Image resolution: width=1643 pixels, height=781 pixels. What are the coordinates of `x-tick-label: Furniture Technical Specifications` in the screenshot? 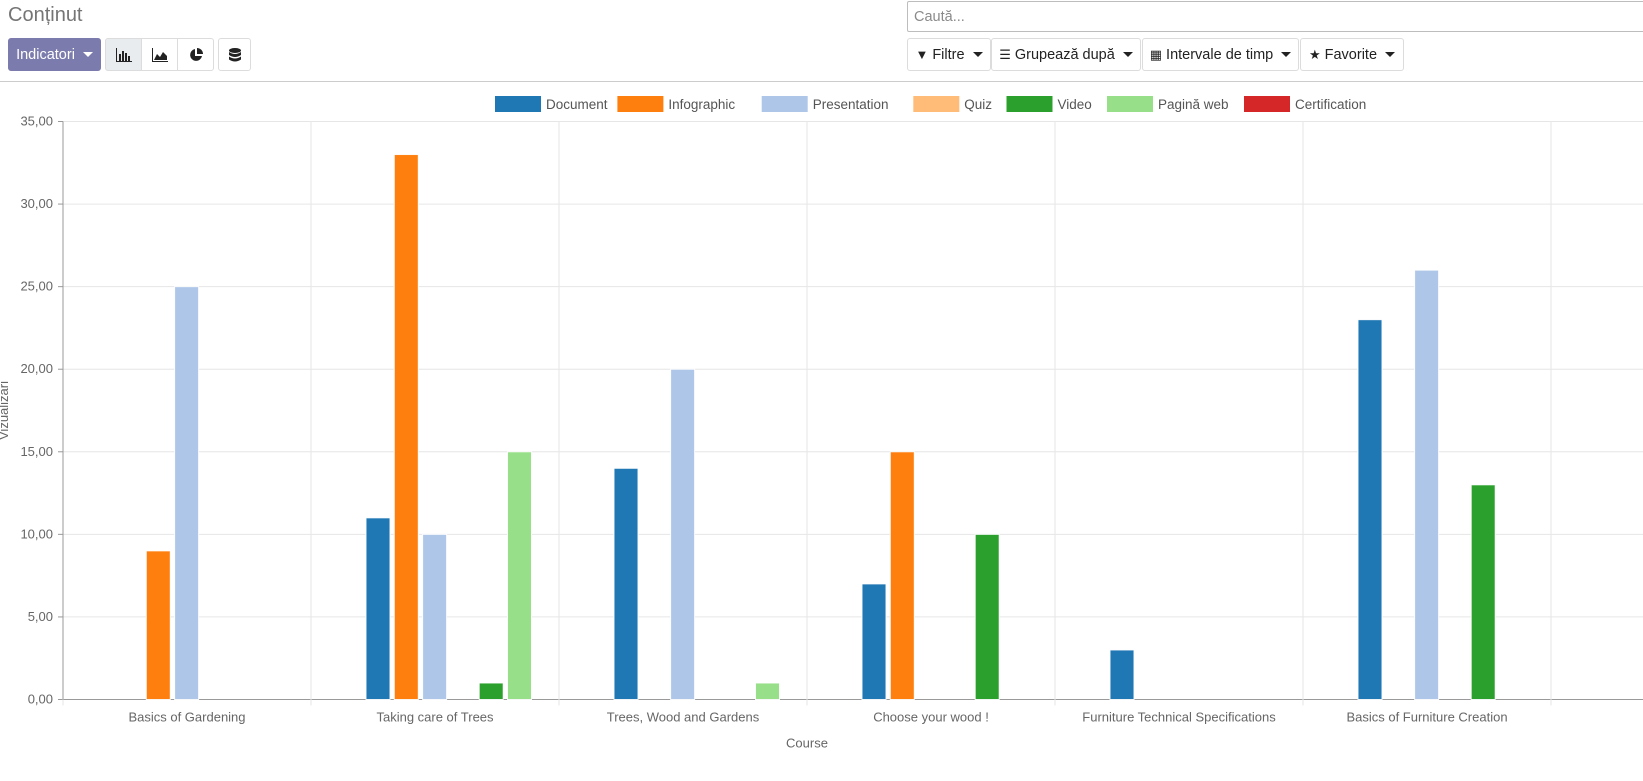 It's located at (1179, 717).